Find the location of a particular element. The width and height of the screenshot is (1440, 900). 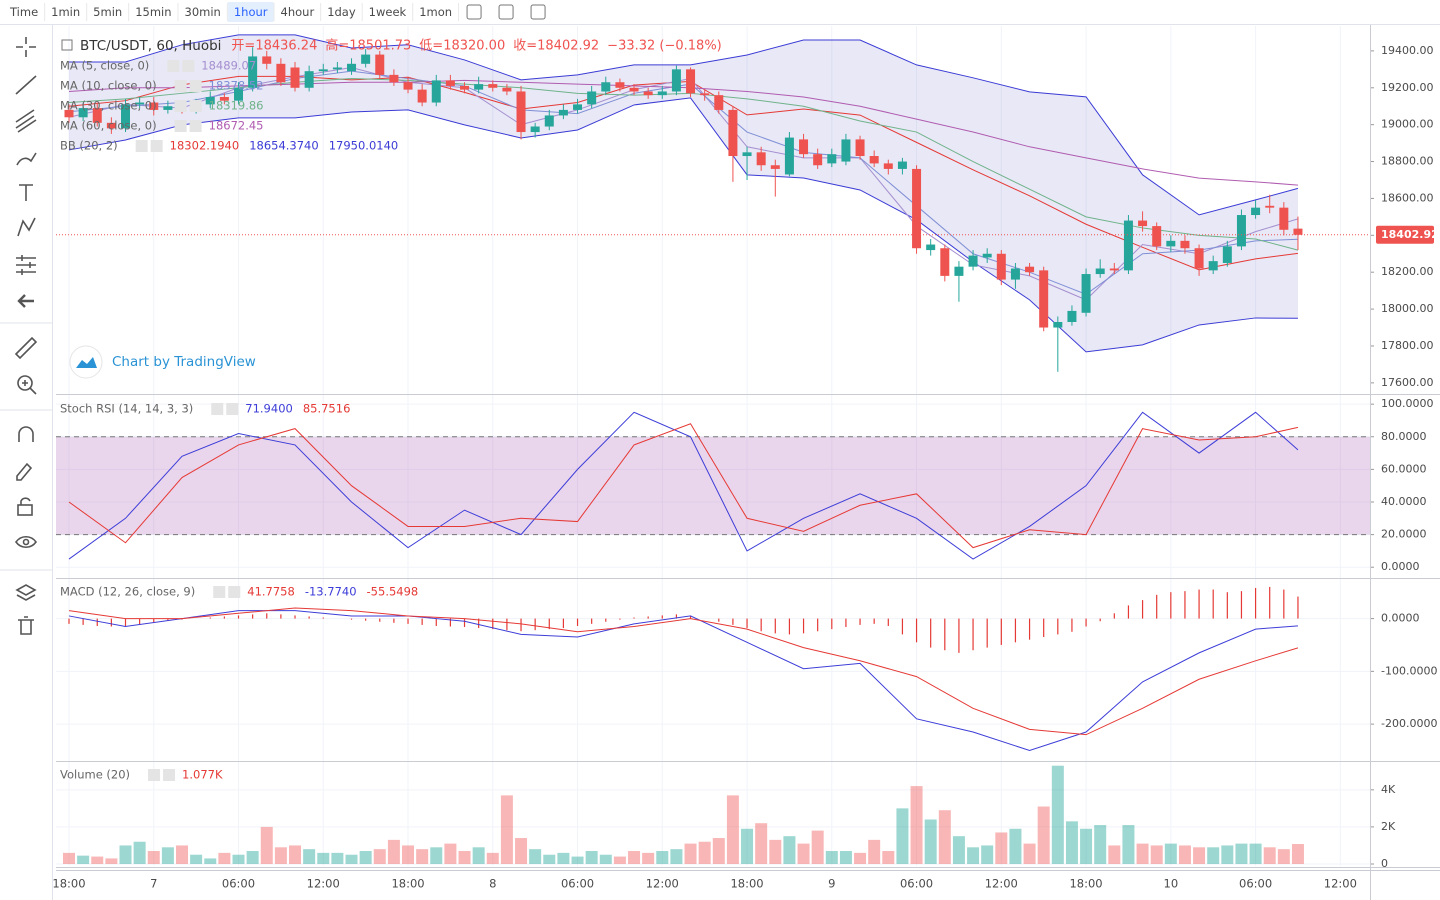

measure-tool is located at coordinates (26, 348).